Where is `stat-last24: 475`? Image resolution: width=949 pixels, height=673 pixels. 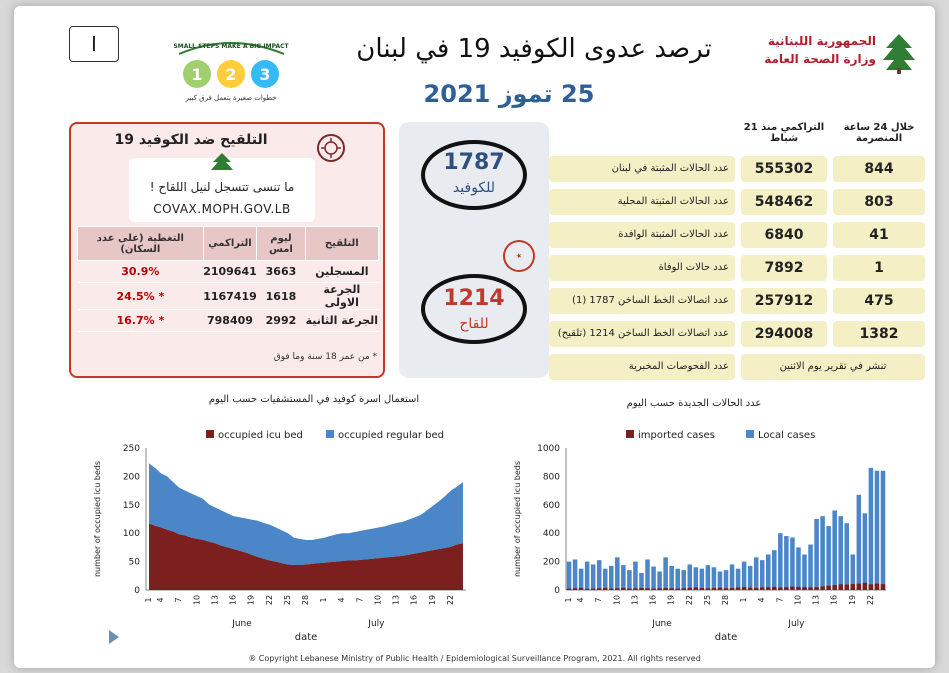
stat-last24: 475 is located at coordinates (879, 301).